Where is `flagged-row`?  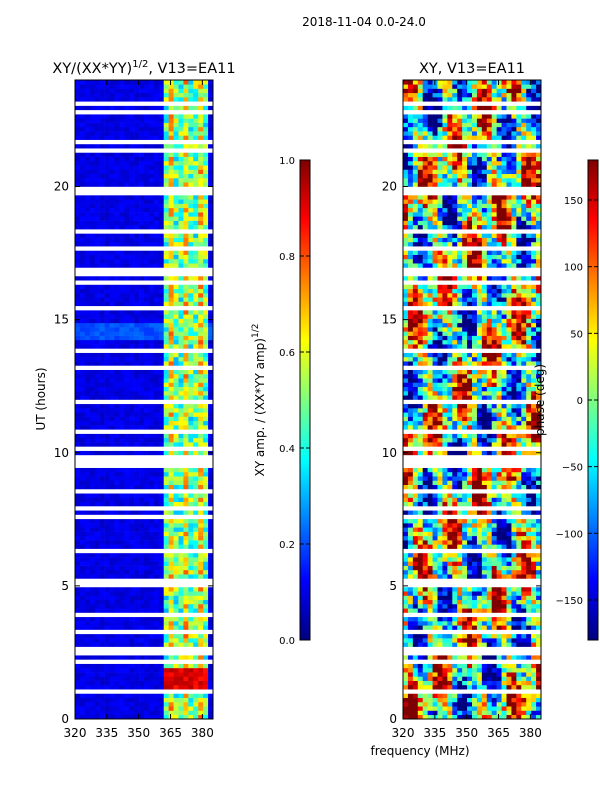
flagged-row is located at coordinates (144, 580).